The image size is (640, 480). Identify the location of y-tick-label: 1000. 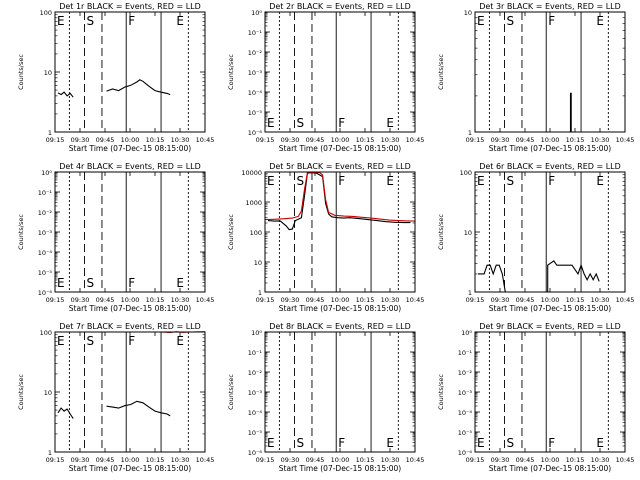
(253, 203).